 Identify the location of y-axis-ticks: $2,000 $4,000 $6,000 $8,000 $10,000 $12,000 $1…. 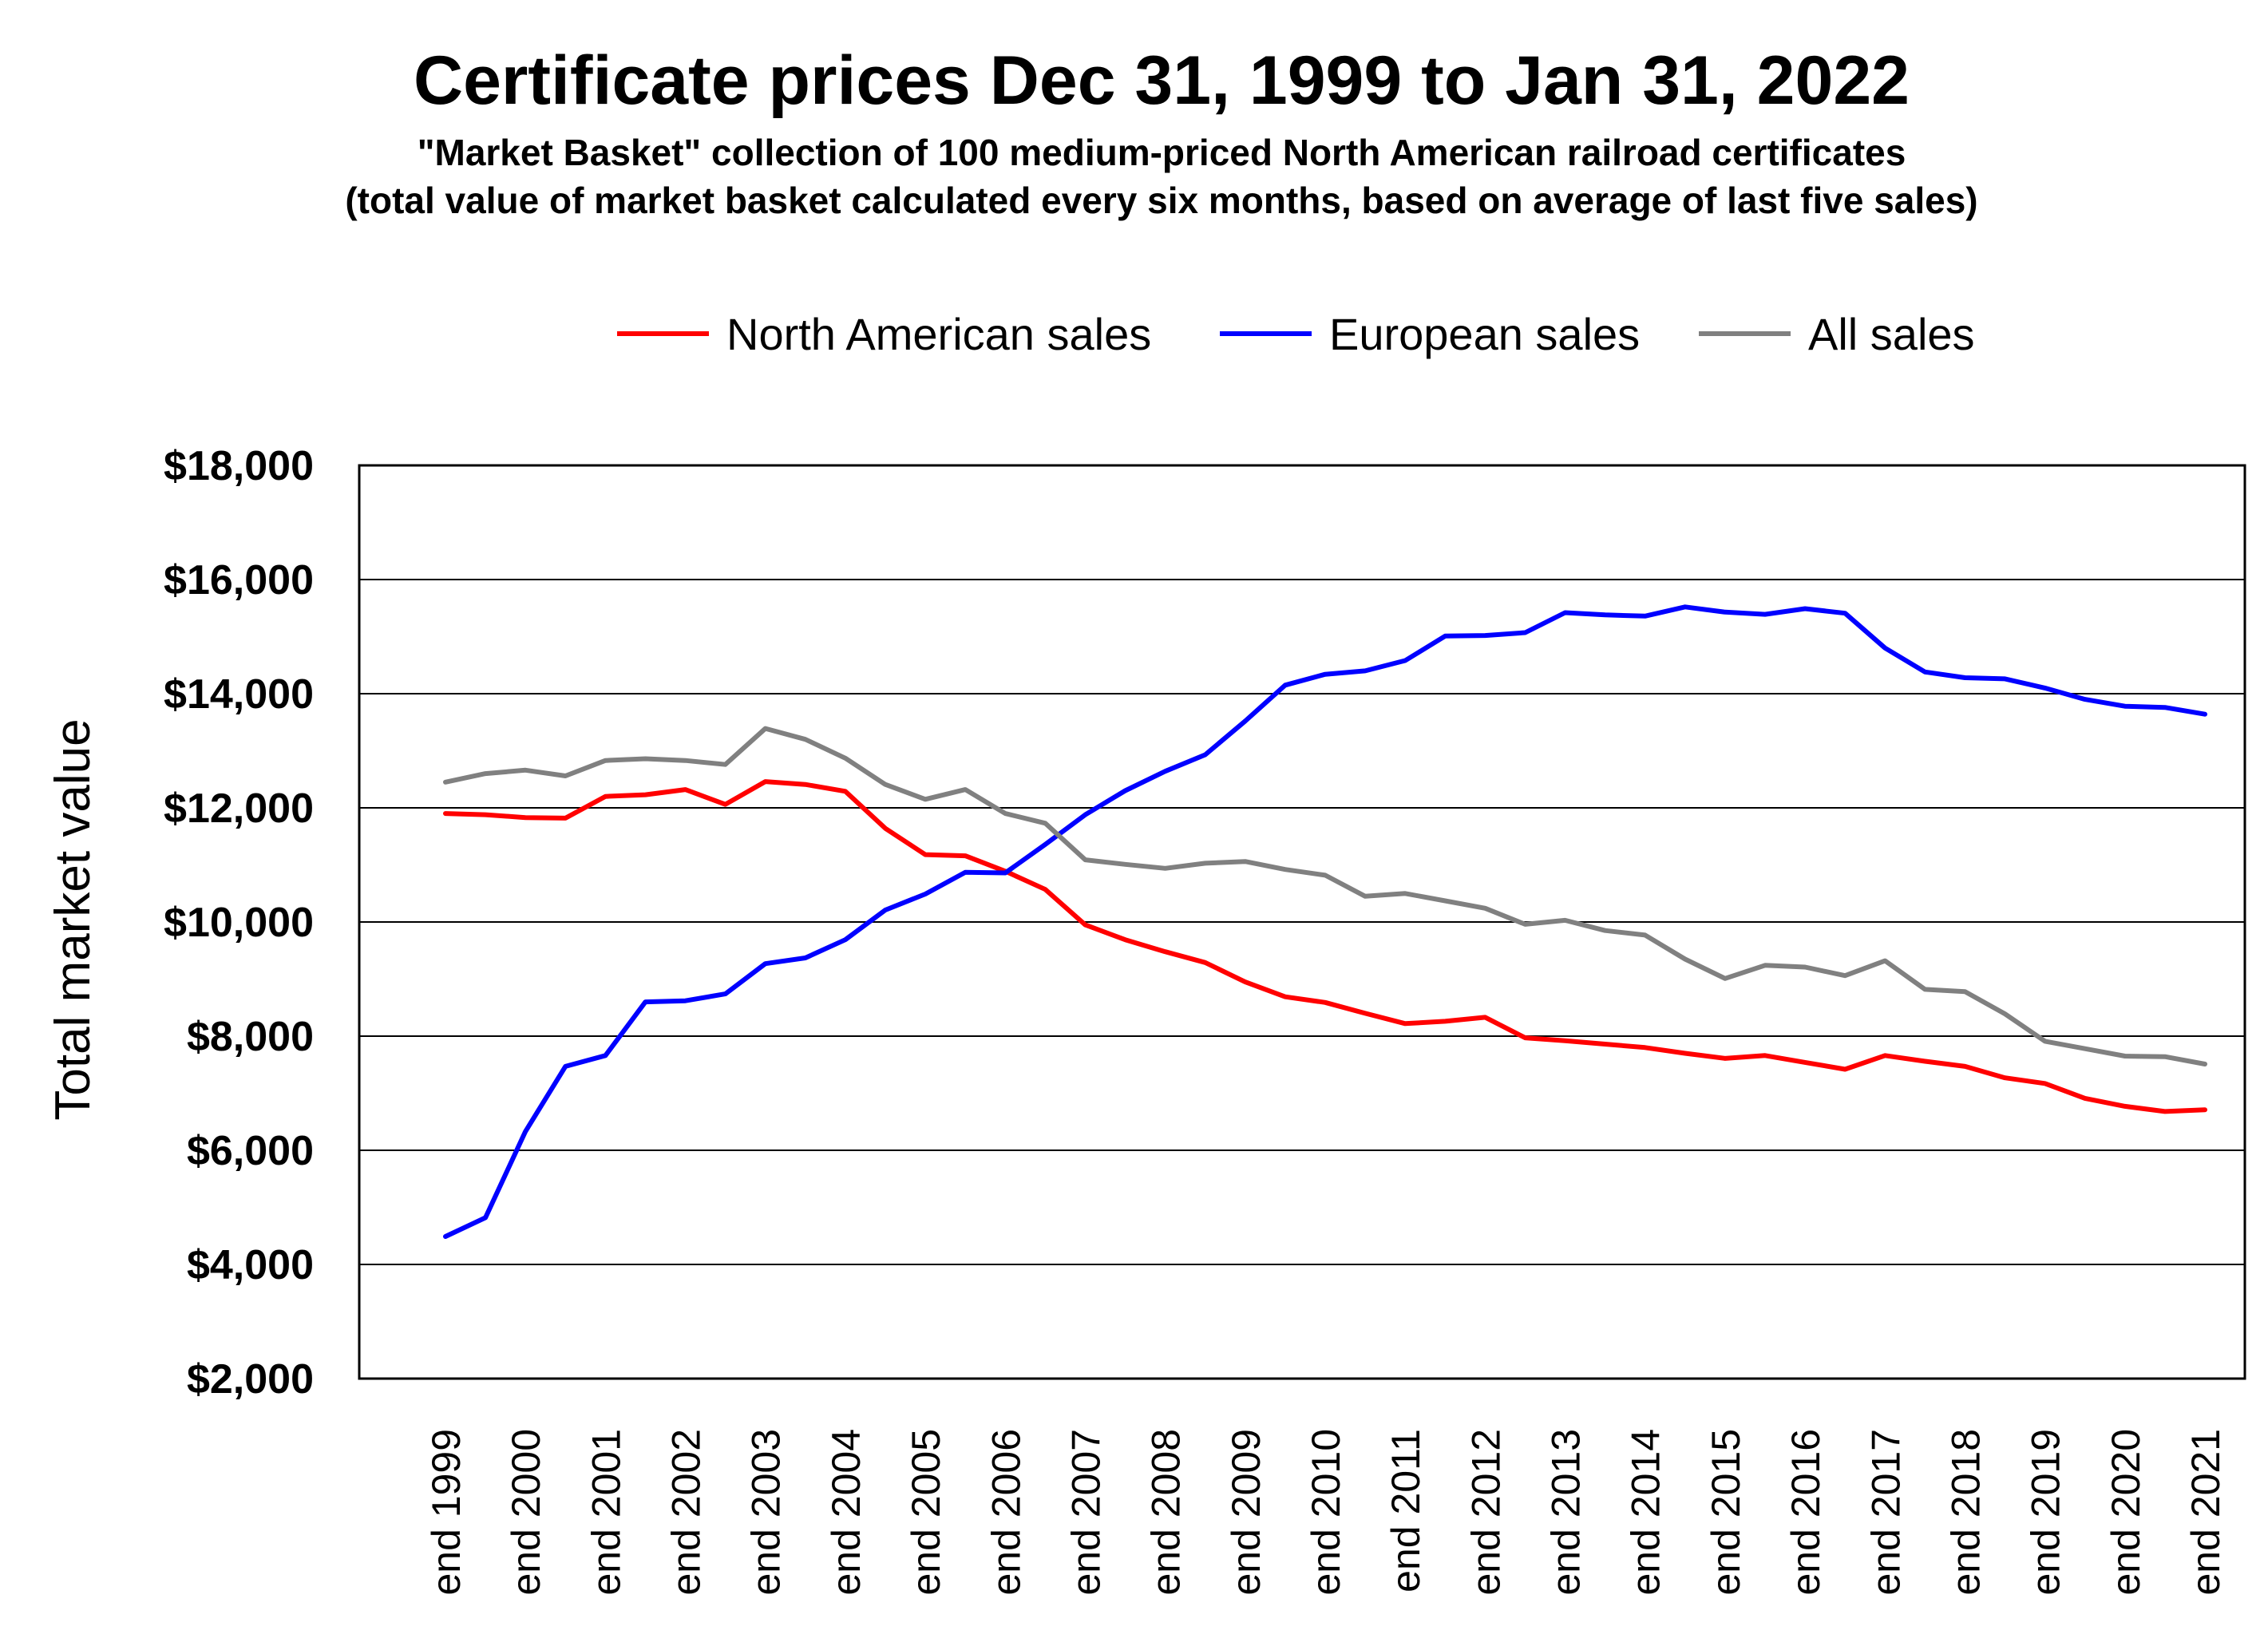
(239, 923).